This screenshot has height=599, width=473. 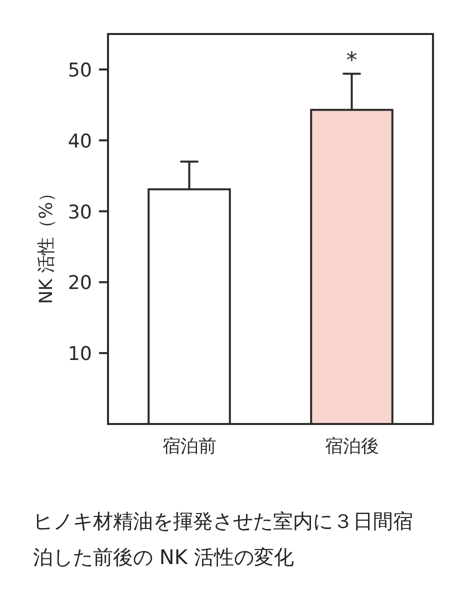 I want to click on x-tick-label: 宿泊前, so click(x=189, y=446).